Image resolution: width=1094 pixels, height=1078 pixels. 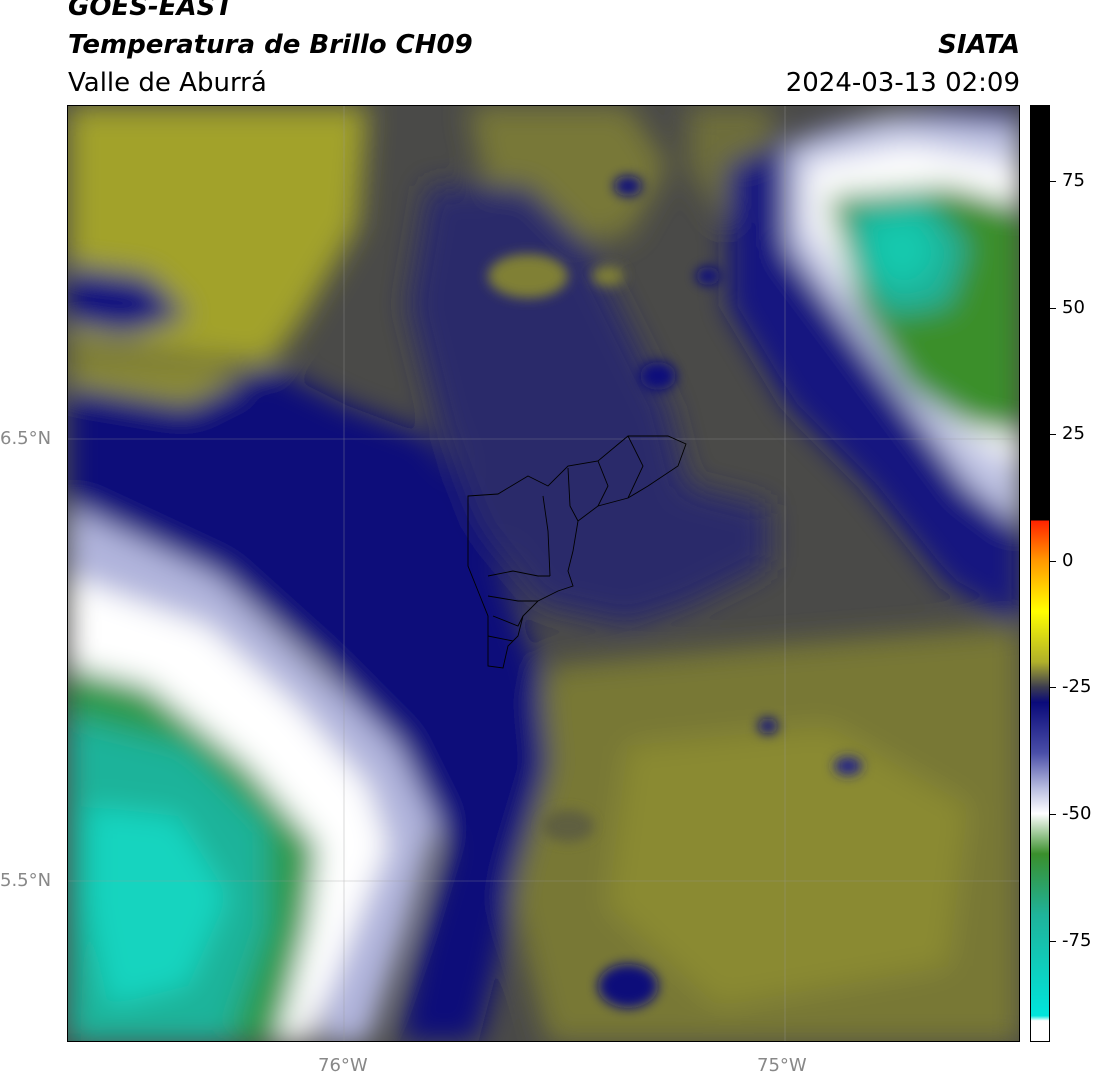 What do you see at coordinates (1077, 814) in the screenshot?
I see `colorbar-tick-label: -50` at bounding box center [1077, 814].